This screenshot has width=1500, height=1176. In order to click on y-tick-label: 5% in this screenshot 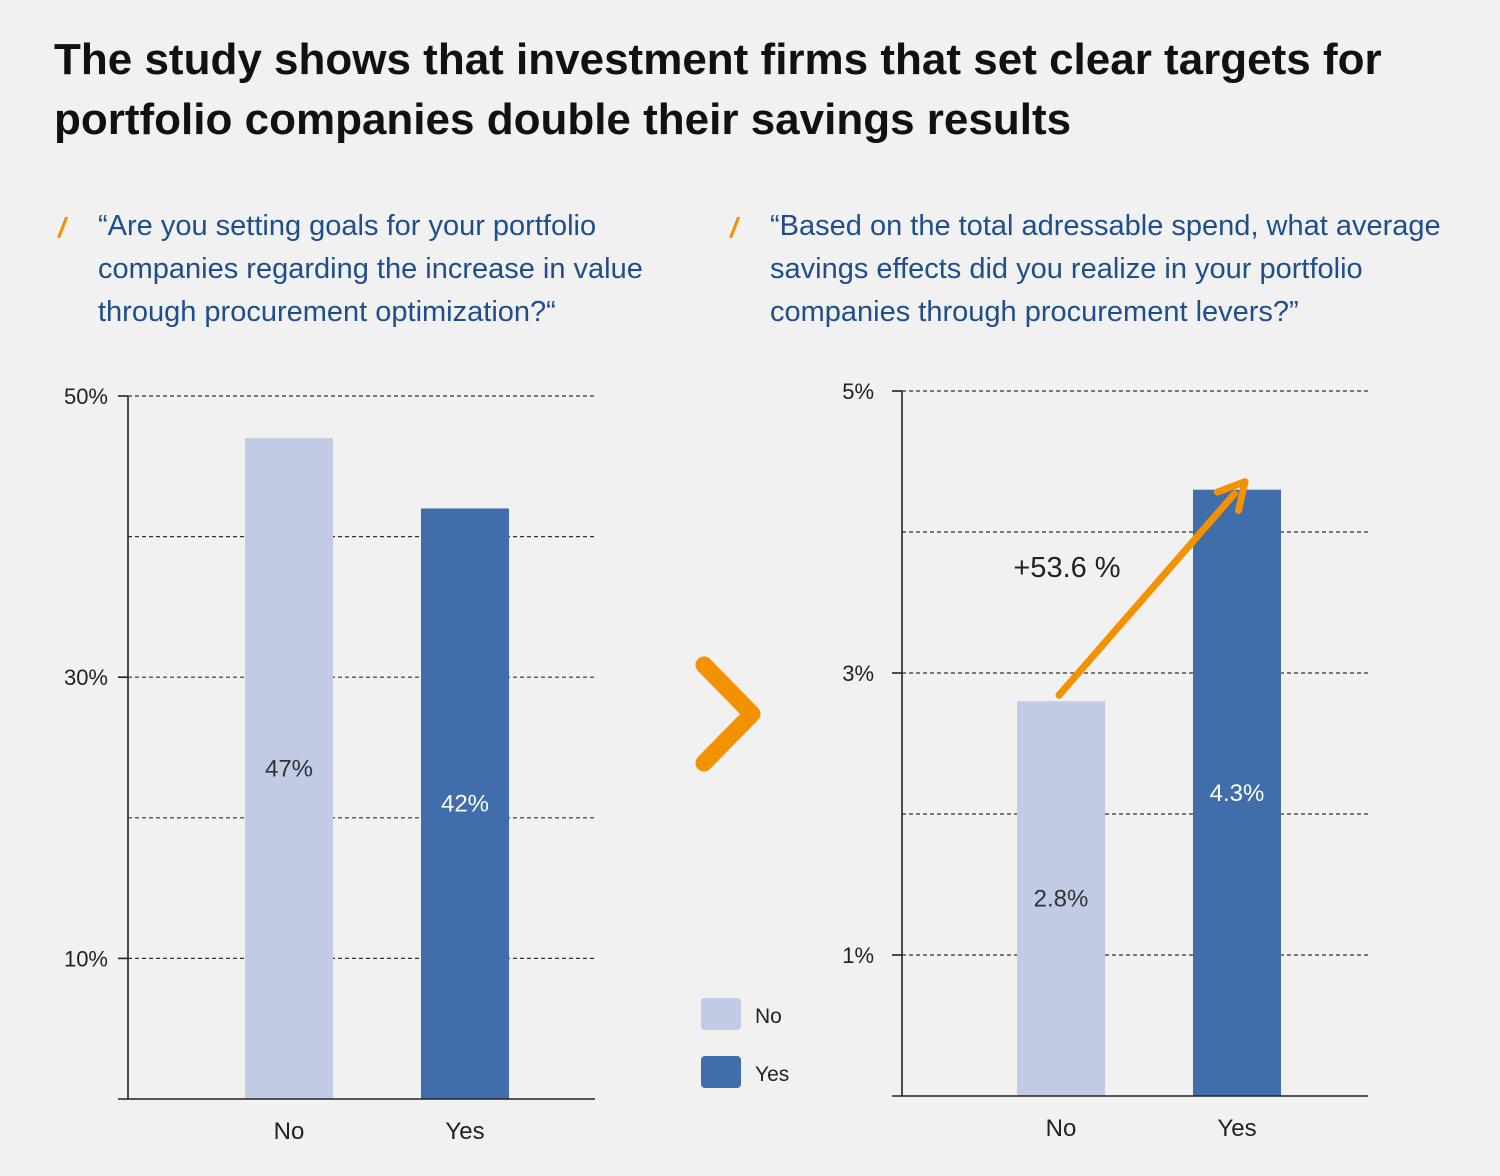, I will do `click(858, 391)`.